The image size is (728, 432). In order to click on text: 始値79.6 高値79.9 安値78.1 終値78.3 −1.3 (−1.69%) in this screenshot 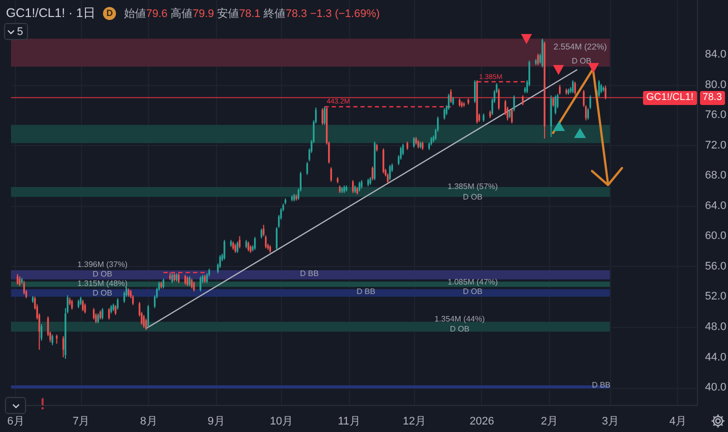, I will do `click(252, 14)`.